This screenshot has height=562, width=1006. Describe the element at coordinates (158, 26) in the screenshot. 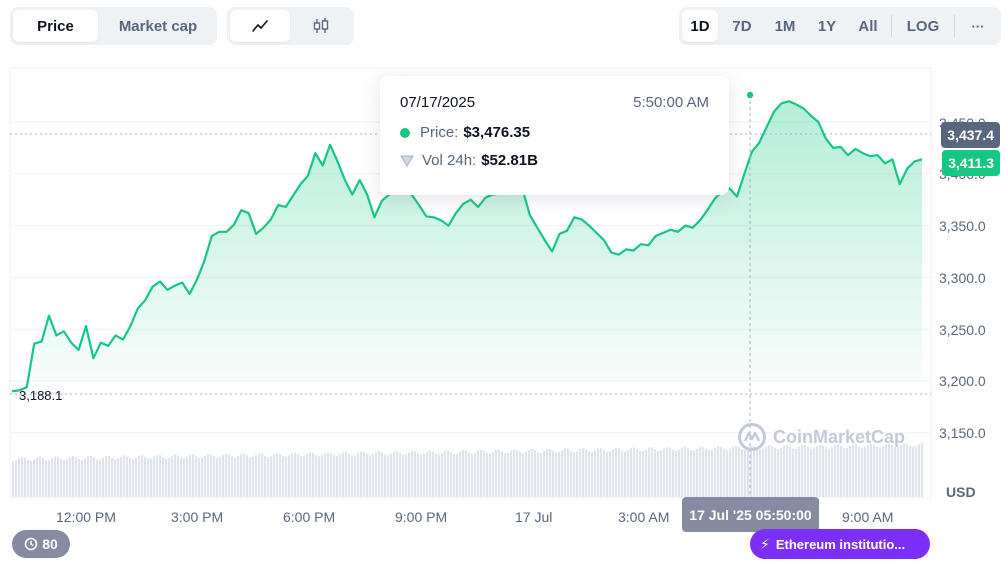

I see `market-cap-tab: Market cap` at that location.